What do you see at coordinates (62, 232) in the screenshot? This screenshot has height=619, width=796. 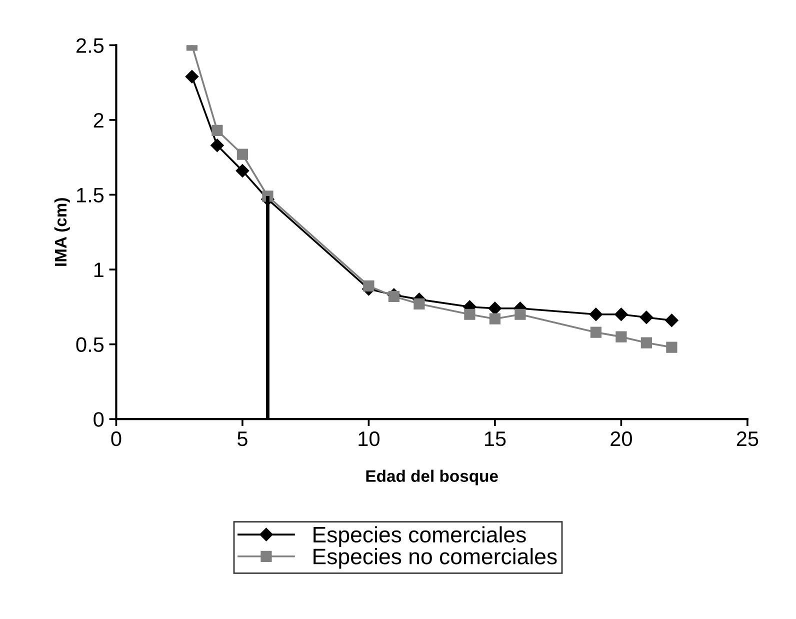 I see `y-axis-title: IMA (cm)` at bounding box center [62, 232].